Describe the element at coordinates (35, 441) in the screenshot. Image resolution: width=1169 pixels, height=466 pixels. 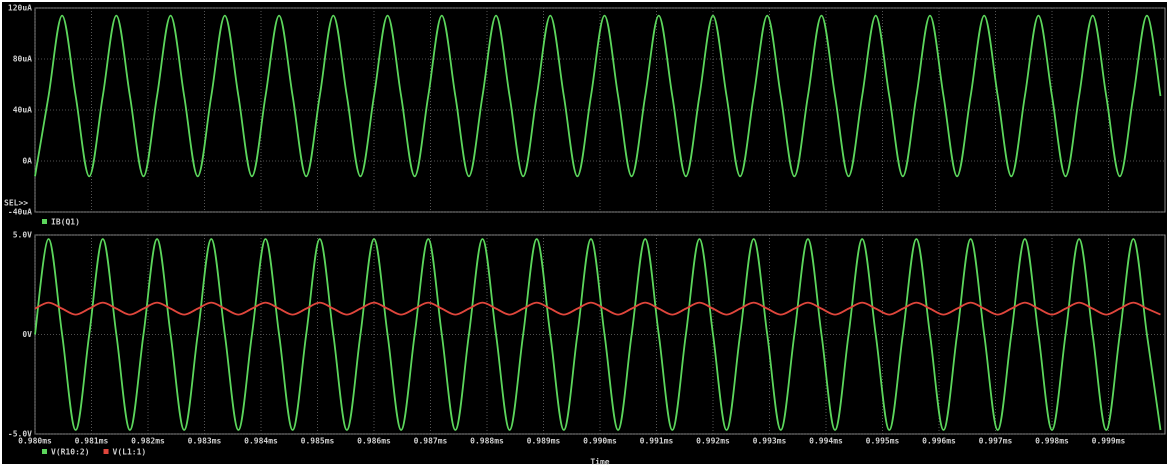
I see `x-tick-label: 0.980ms` at that location.